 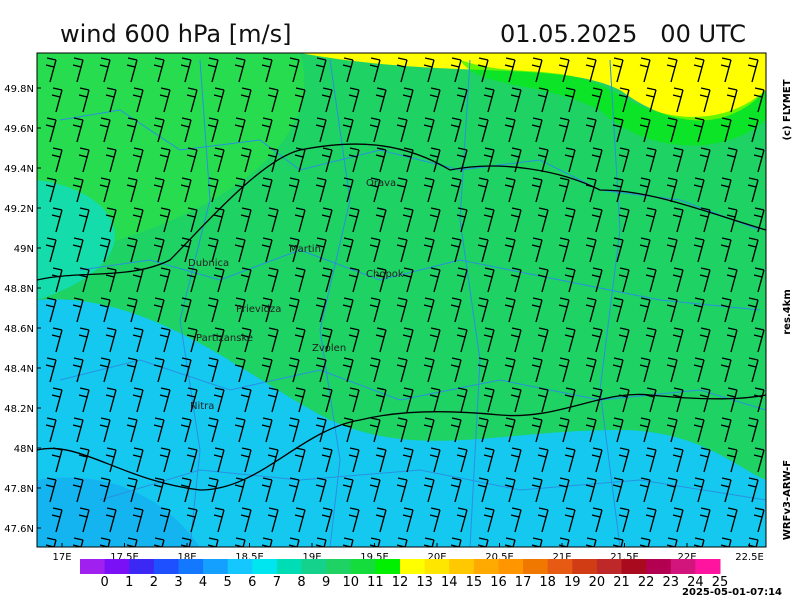 What do you see at coordinates (732, 592) in the screenshot?
I see `timestamp: 2025-05-01-07:14` at bounding box center [732, 592].